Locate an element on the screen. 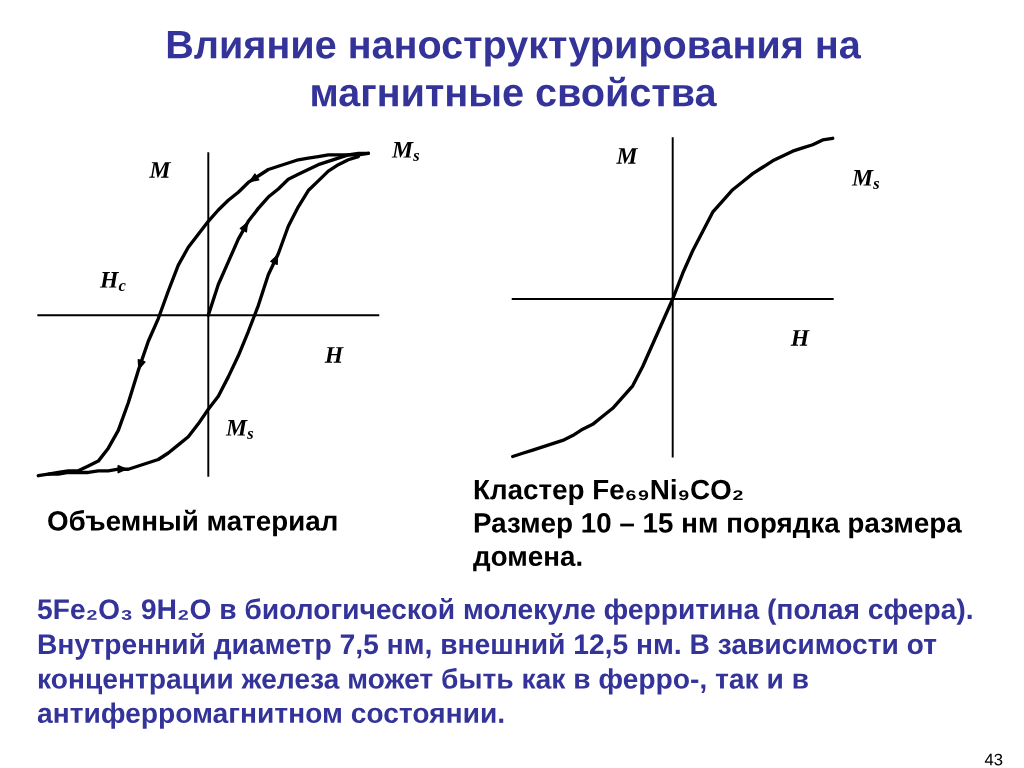 This screenshot has height=768, width=1024. text: Кластер Fe₆₉Ni₉CO₂ Размер 10 – 15 нм порядка размера домена. is located at coordinates (717, 525).